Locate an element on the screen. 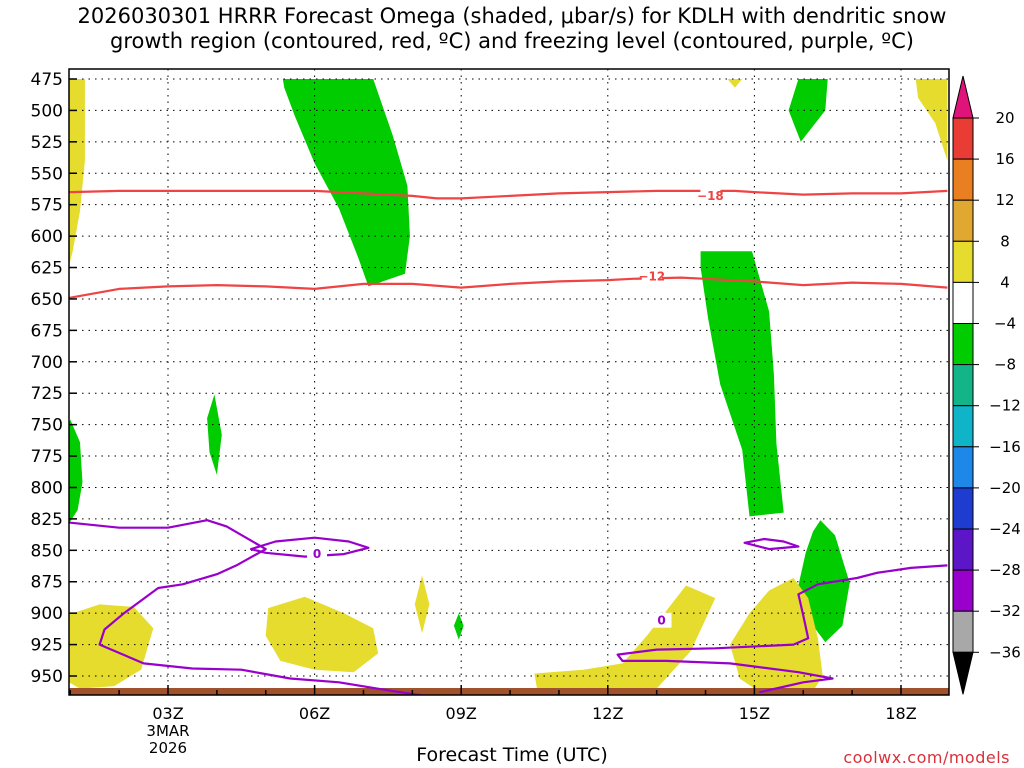 The width and height of the screenshot is (1024, 768). y-tick-label-600: 600 is located at coordinates (47, 237).